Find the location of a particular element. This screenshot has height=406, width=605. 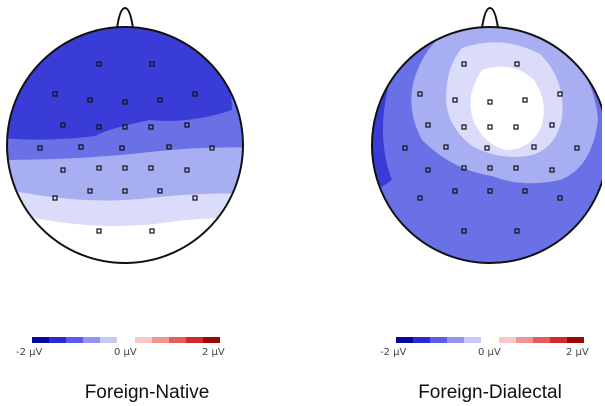

condition-label: Foreign-Dialectal is located at coordinates (490, 392).